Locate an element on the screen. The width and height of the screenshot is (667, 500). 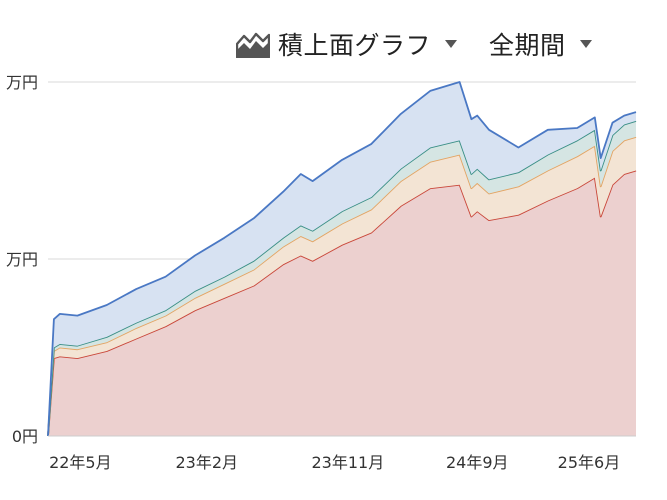
period-selector: 全期間 is located at coordinates (540, 44).